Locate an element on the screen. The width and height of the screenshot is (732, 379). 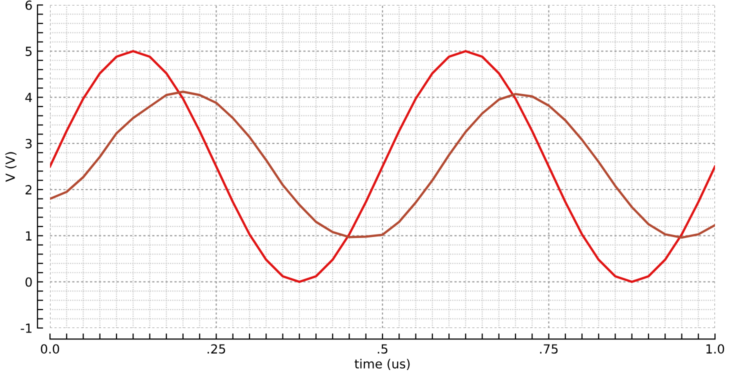
y-tick-label: 6 is located at coordinates (29, 5).